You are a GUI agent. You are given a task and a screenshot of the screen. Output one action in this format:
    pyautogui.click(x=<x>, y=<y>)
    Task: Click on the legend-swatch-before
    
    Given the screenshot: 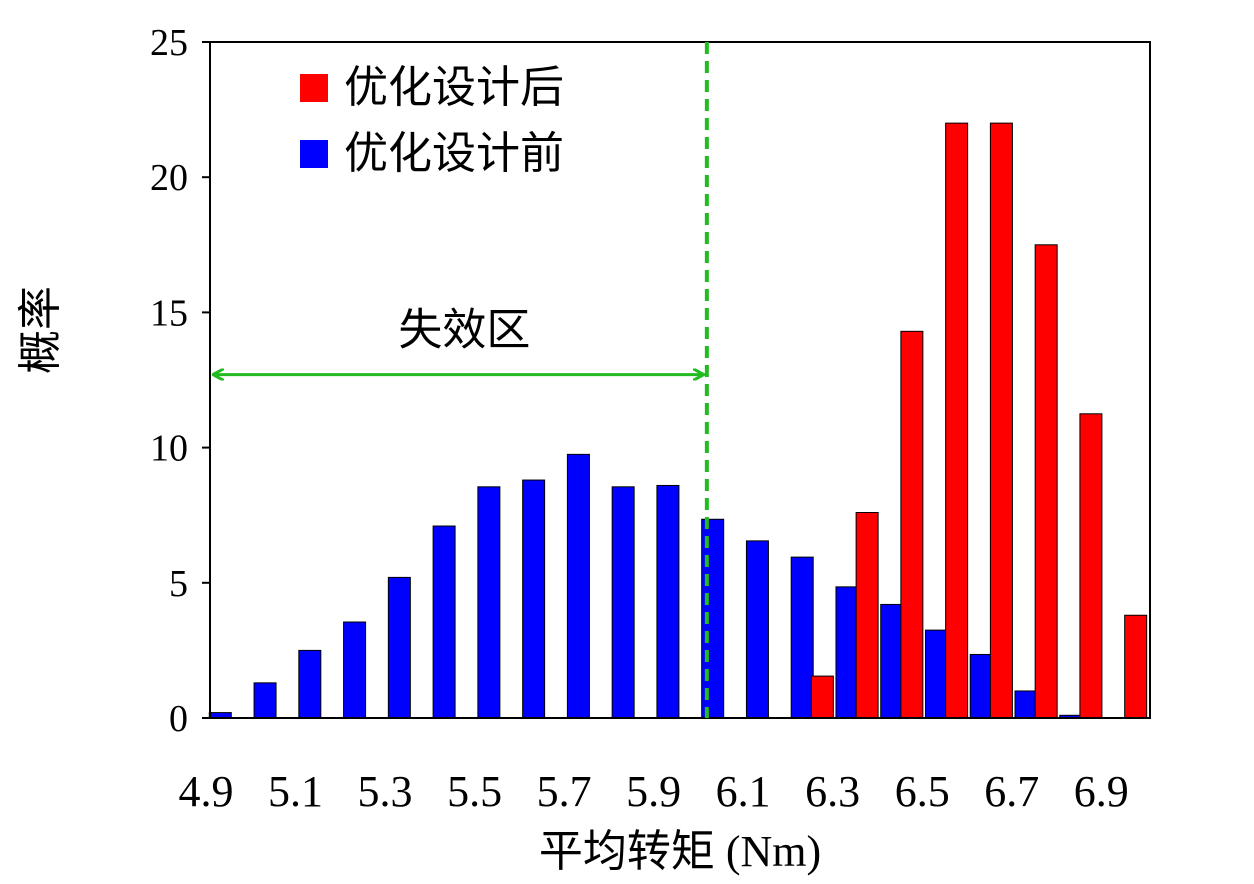 What is the action you would take?
    pyautogui.click(x=314, y=154)
    